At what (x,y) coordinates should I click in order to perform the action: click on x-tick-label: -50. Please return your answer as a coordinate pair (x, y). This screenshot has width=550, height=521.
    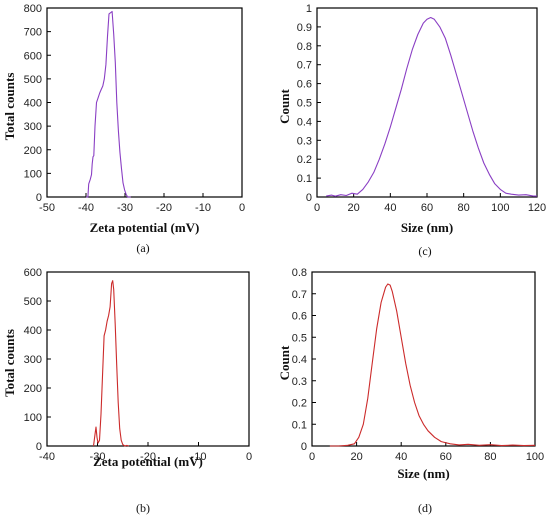
    Looking at the image, I should click on (47, 208).